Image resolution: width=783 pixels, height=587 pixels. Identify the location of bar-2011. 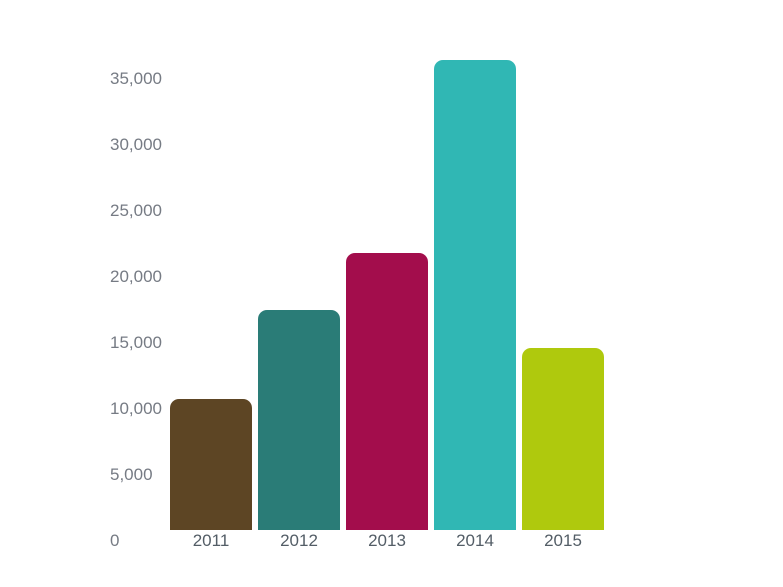
(211, 464).